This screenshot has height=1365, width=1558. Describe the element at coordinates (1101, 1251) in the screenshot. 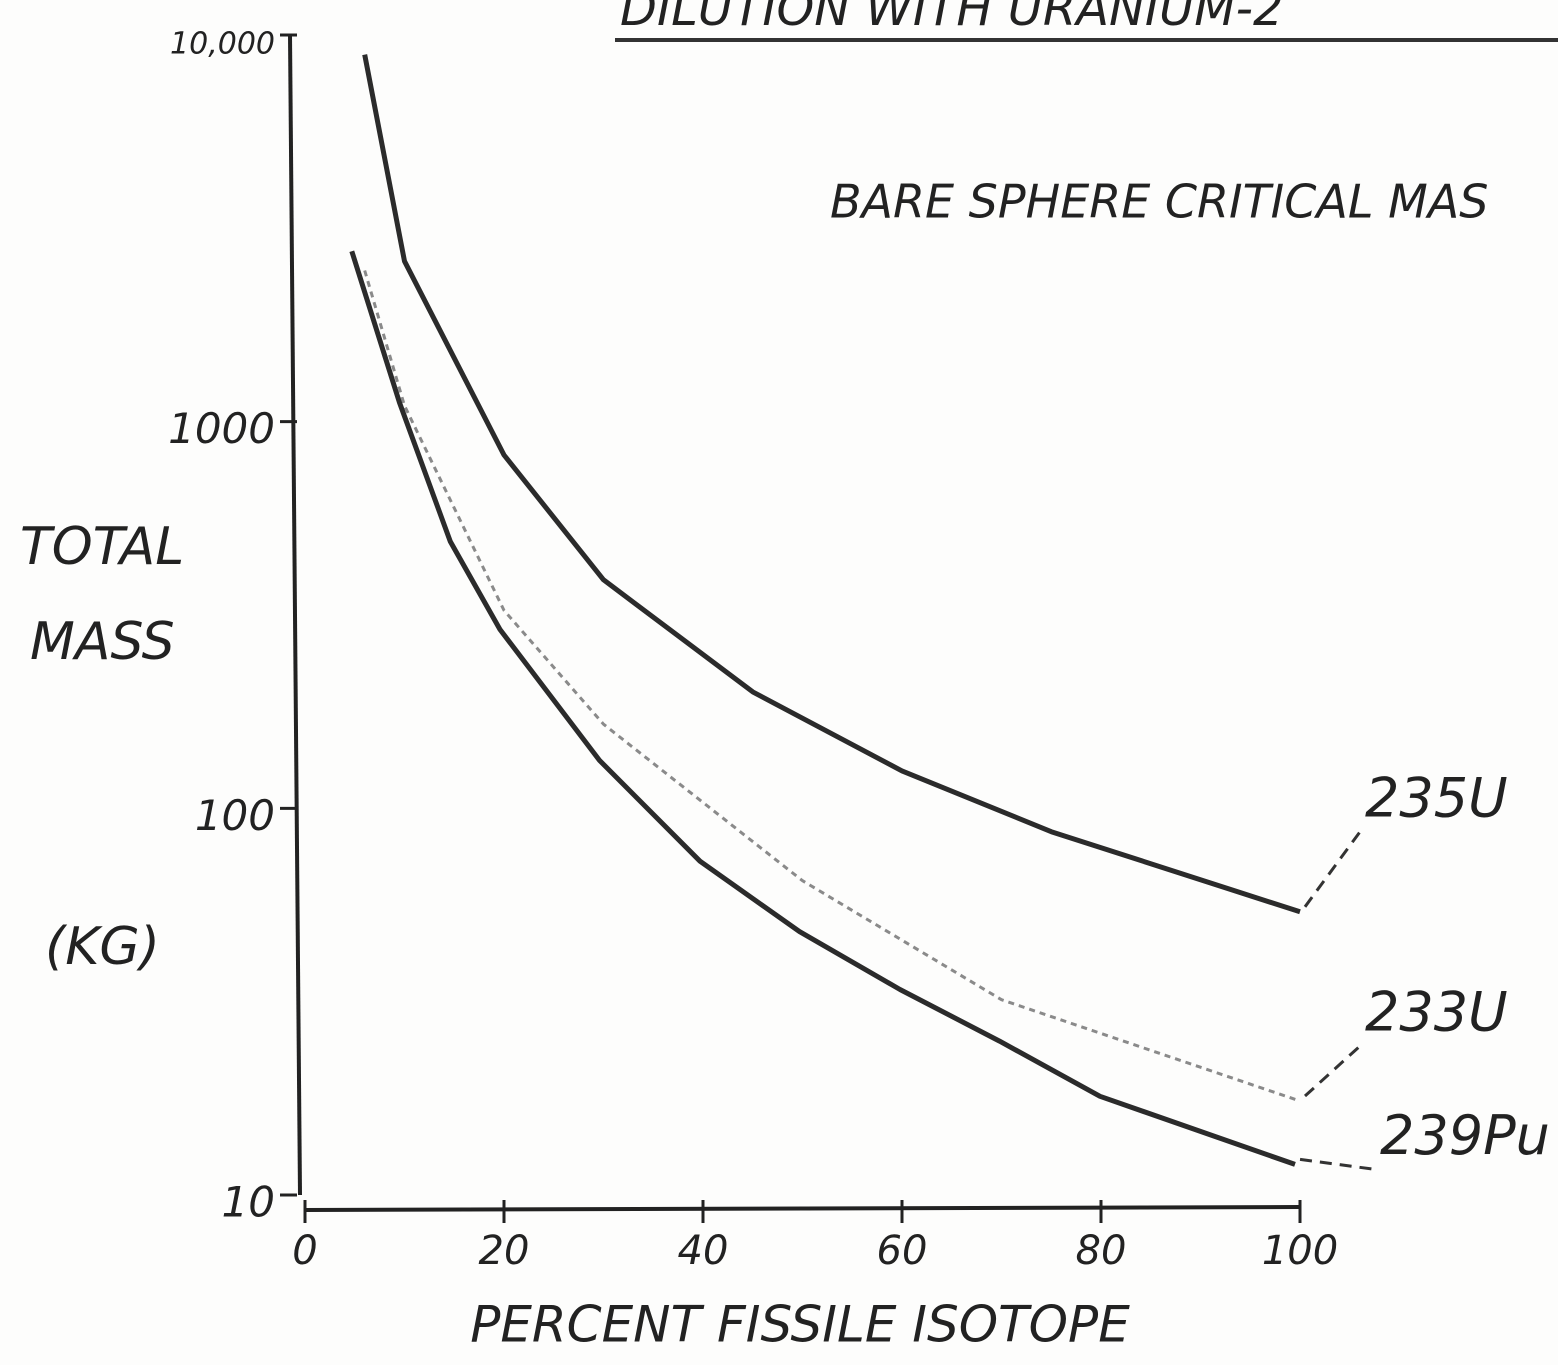

I see `x-tick-label: 80` at that location.